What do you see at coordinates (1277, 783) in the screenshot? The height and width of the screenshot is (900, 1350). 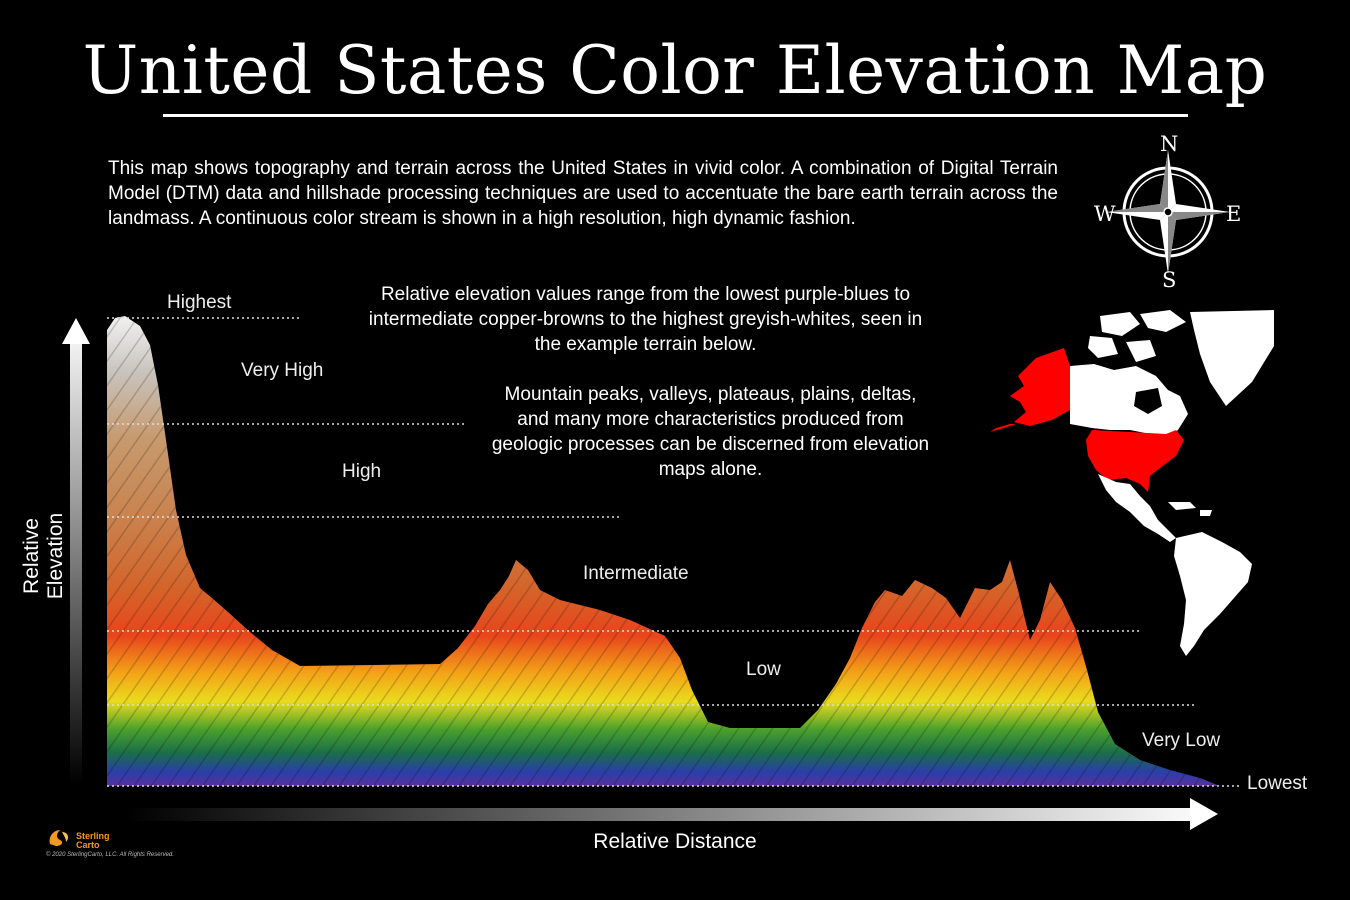 I see `band-label-lowest: Lowest` at bounding box center [1277, 783].